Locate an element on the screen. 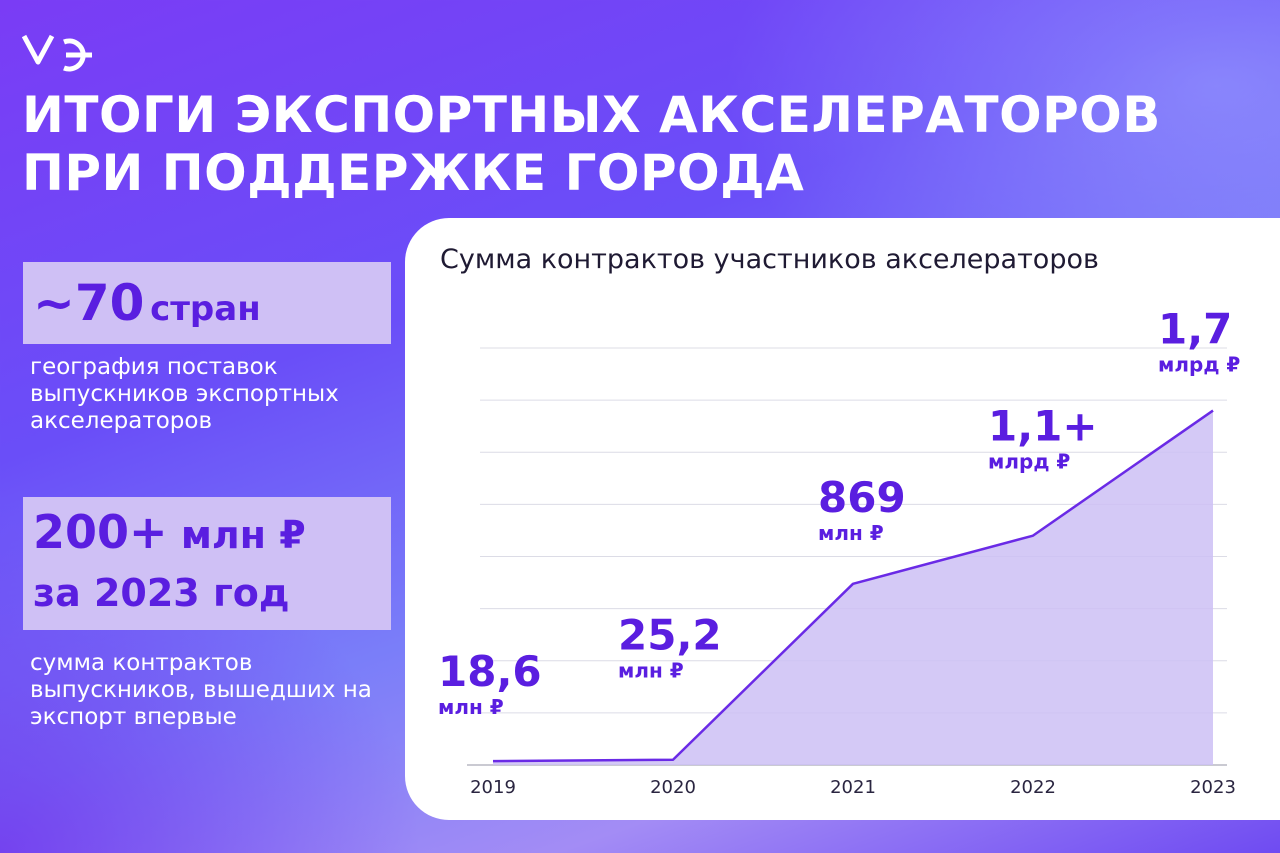  data-label-value: 1,7 is located at coordinates (1195, 329).